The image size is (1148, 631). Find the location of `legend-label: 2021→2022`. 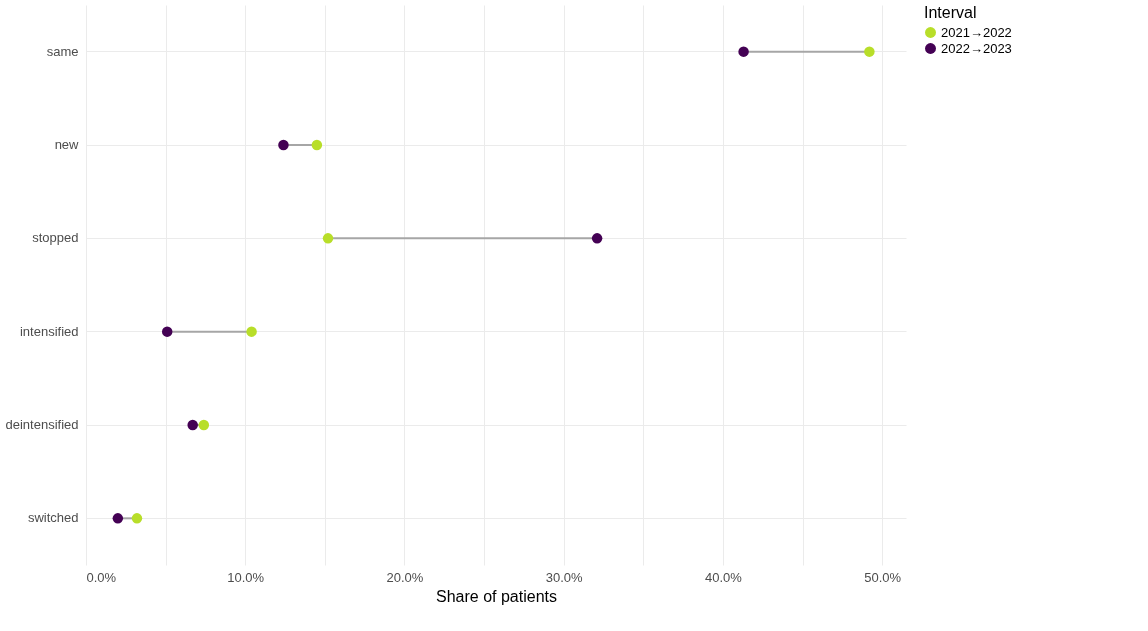

legend-label: 2021→2022 is located at coordinates (976, 32).